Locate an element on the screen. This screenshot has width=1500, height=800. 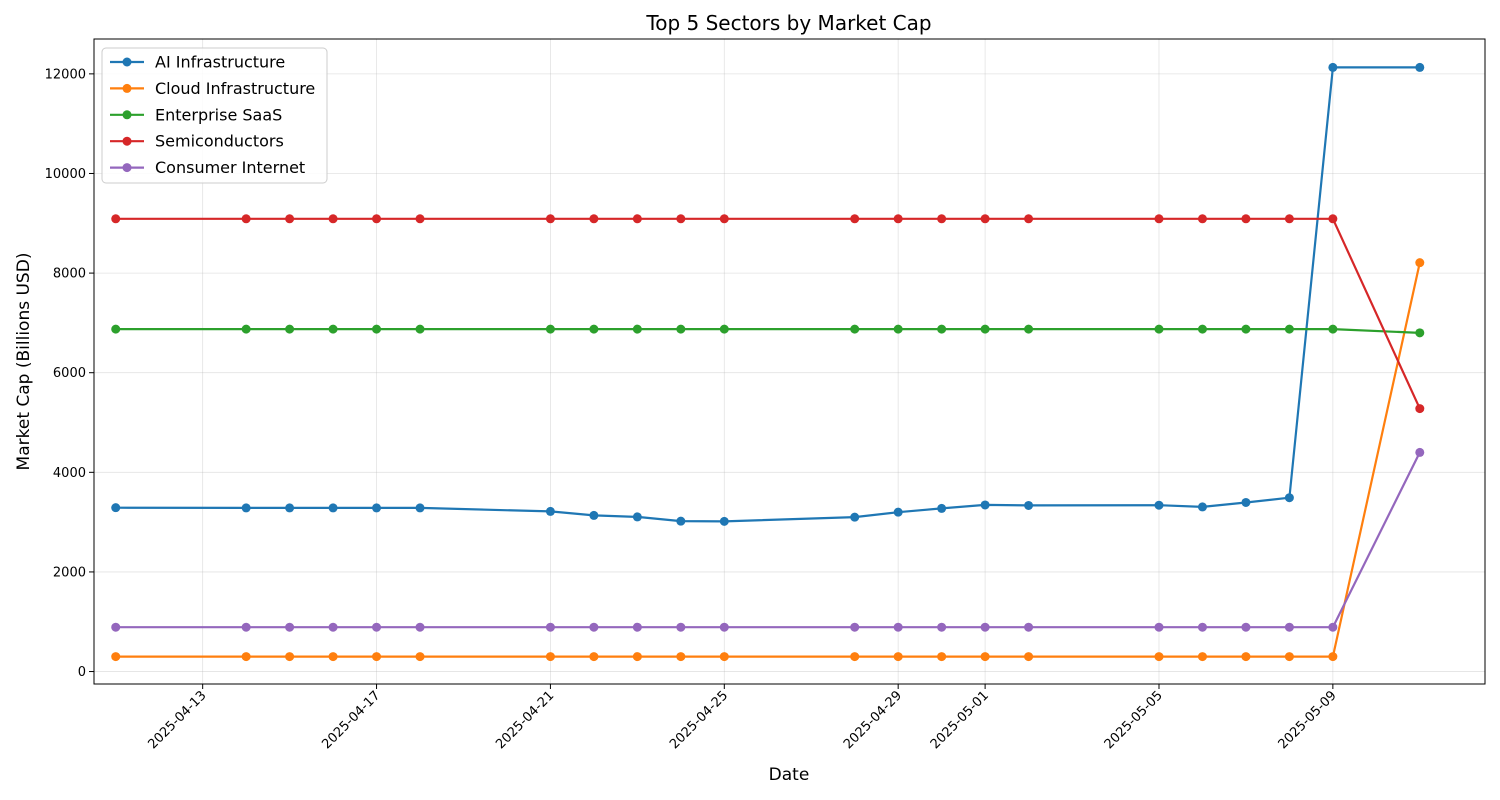
x-tick-label: 2025-05-01 is located at coordinates (960, 720).